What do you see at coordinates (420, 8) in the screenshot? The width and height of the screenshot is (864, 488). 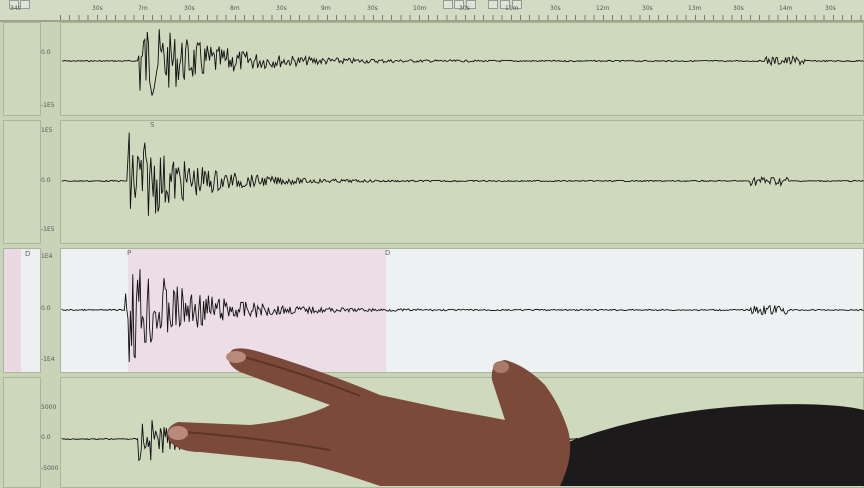 I see `time-label: 10m` at bounding box center [420, 8].